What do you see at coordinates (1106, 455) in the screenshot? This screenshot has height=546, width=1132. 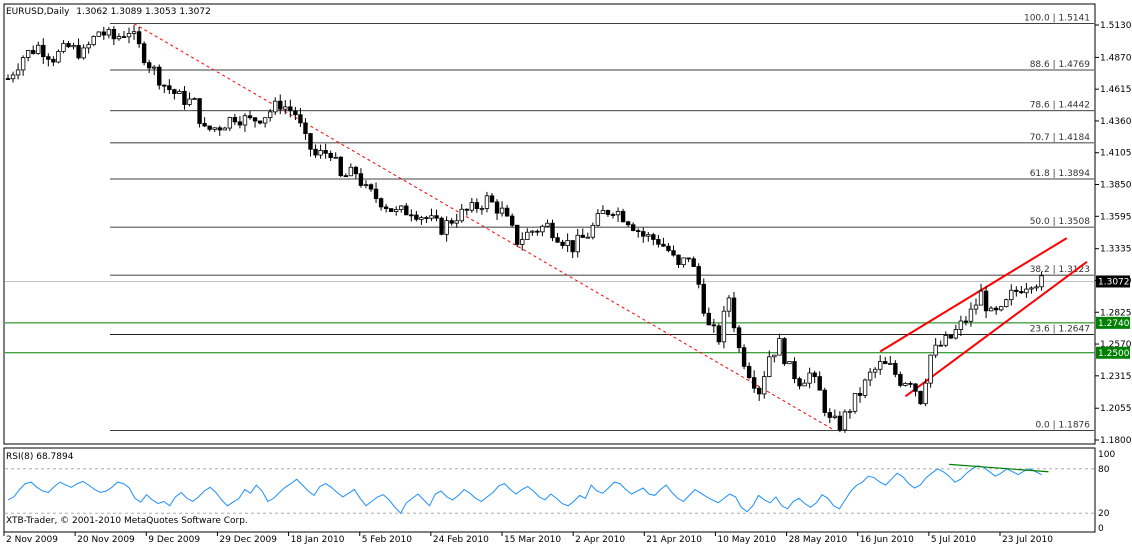 I see `rsi-tick-label: 100` at bounding box center [1106, 455].